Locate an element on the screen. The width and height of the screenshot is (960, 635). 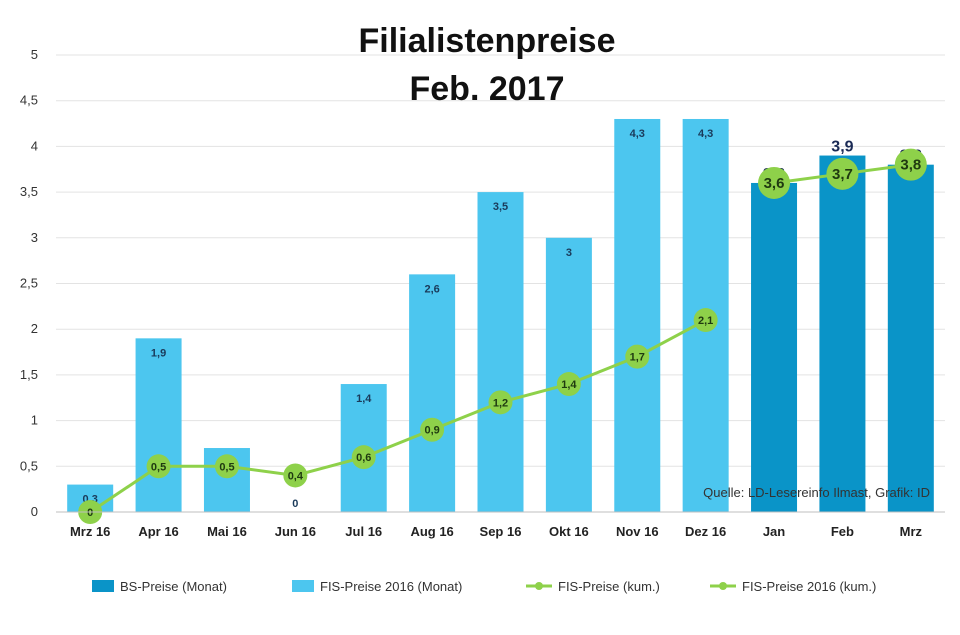
y-tick-label: 0,5 is located at coordinates (29, 465).